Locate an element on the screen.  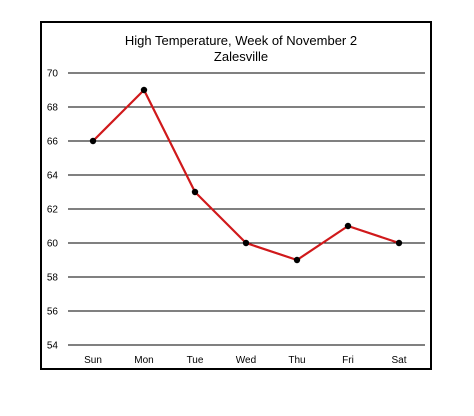
y-tick-label: 54 is located at coordinates (53, 346).